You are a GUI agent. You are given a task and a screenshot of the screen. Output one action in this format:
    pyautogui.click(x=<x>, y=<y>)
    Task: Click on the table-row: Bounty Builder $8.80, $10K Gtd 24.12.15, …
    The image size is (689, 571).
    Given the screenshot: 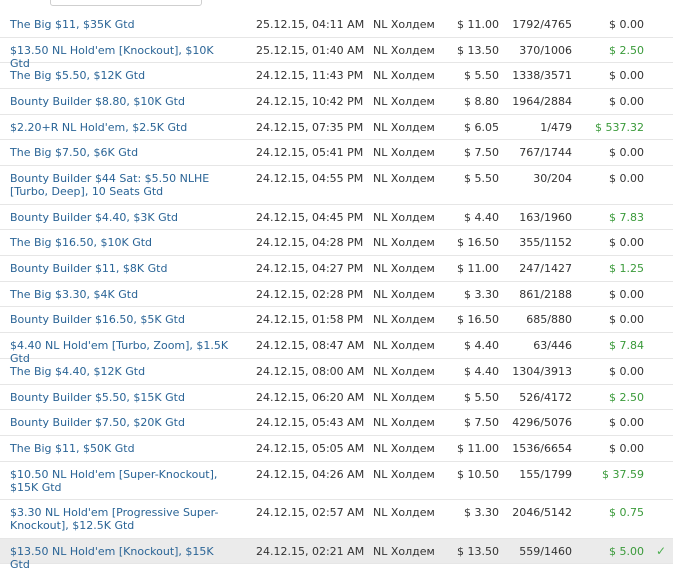 What is the action you would take?
    pyautogui.click(x=336, y=102)
    